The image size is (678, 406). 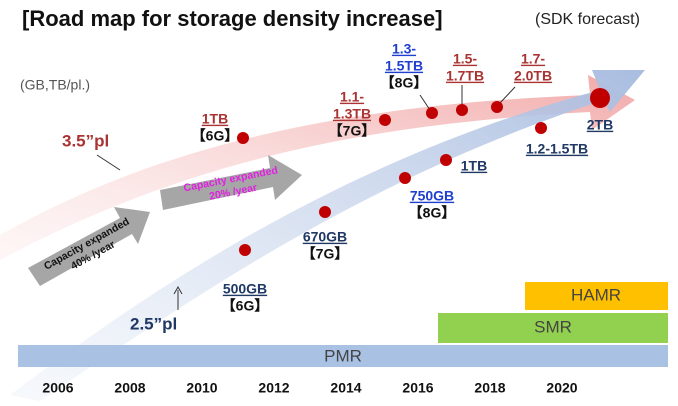 I want to click on capacity-label: 1.5TB, so click(x=404, y=66).